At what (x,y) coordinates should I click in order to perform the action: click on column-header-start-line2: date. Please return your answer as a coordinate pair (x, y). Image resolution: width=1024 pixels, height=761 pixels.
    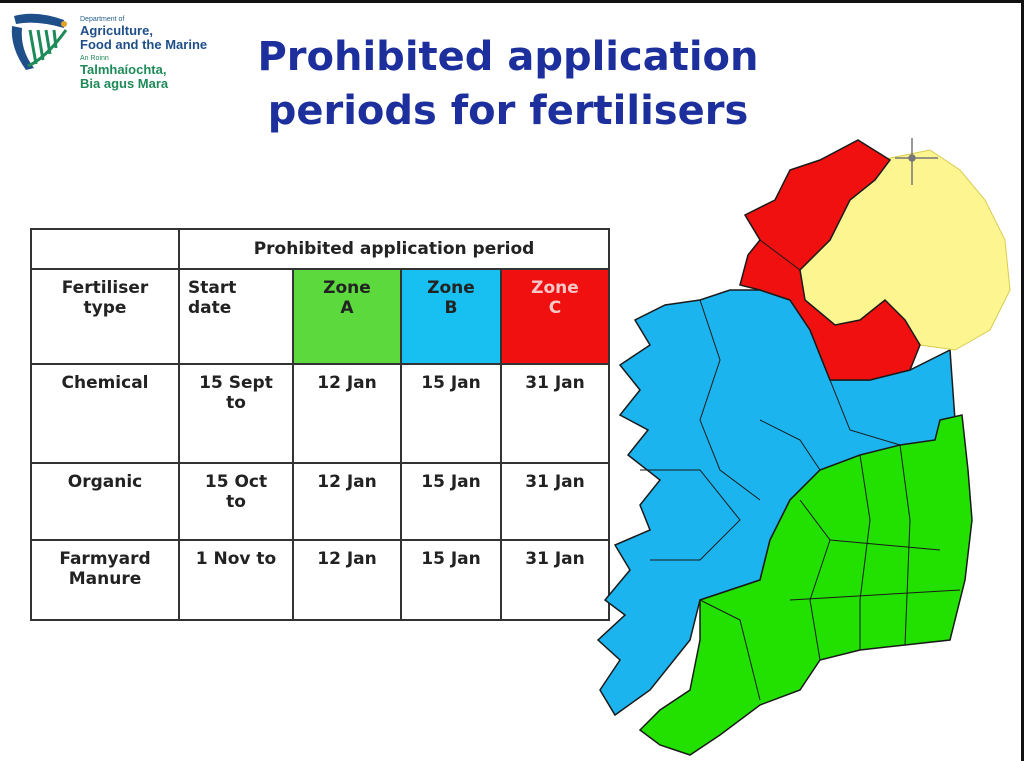
    Looking at the image, I should click on (210, 308).